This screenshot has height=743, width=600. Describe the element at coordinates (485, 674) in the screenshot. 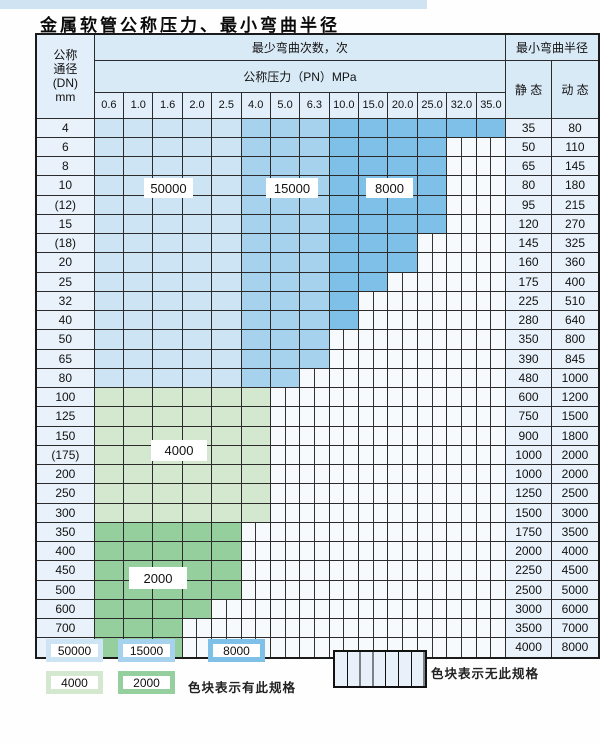

I see `legend-no-spec-text: 色块表示无此规格` at that location.